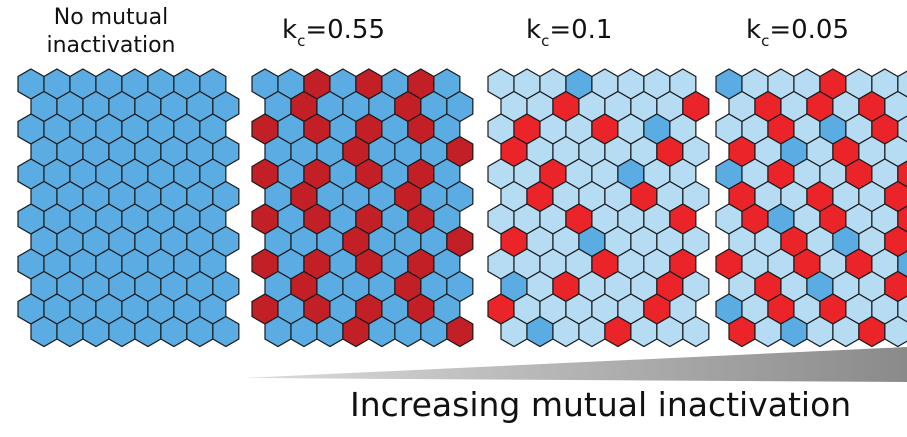 This screenshot has height=437, width=907. What do you see at coordinates (345, 30) in the screenshot?
I see `k-value: =0.55` at bounding box center [345, 30].